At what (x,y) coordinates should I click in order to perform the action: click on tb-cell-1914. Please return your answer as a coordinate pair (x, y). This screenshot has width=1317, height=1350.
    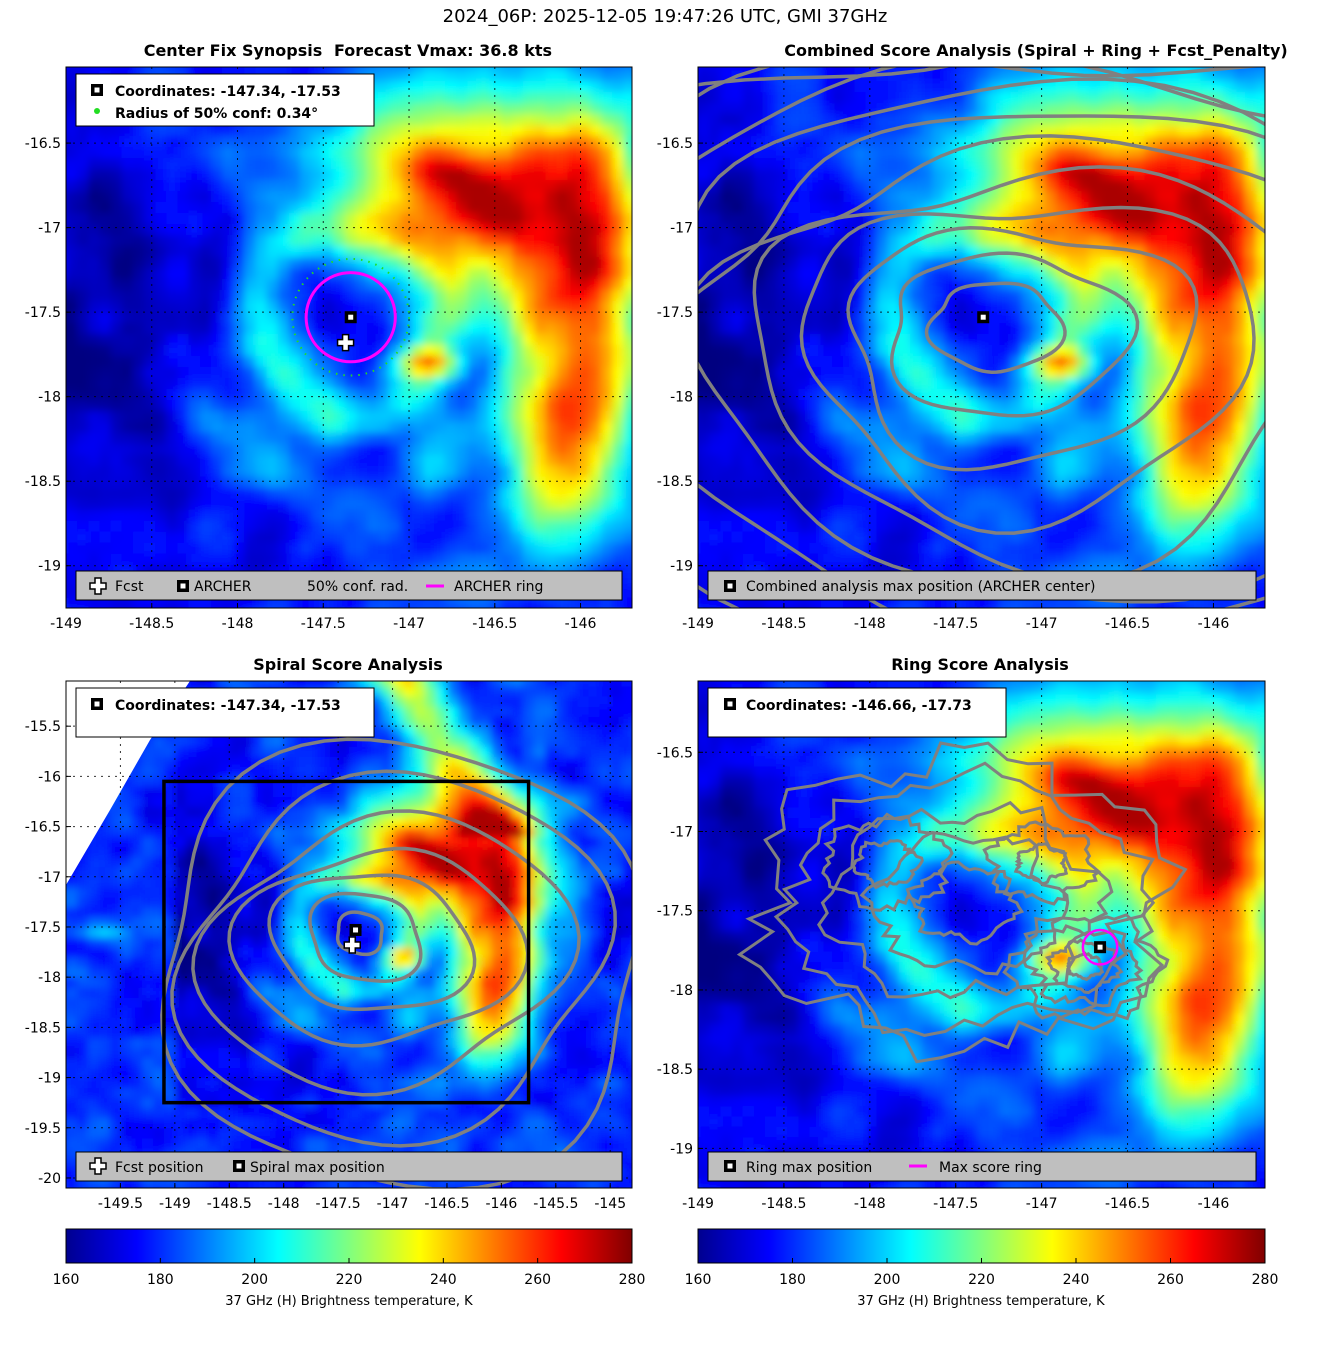
    Looking at the image, I should click on (1173, 251).